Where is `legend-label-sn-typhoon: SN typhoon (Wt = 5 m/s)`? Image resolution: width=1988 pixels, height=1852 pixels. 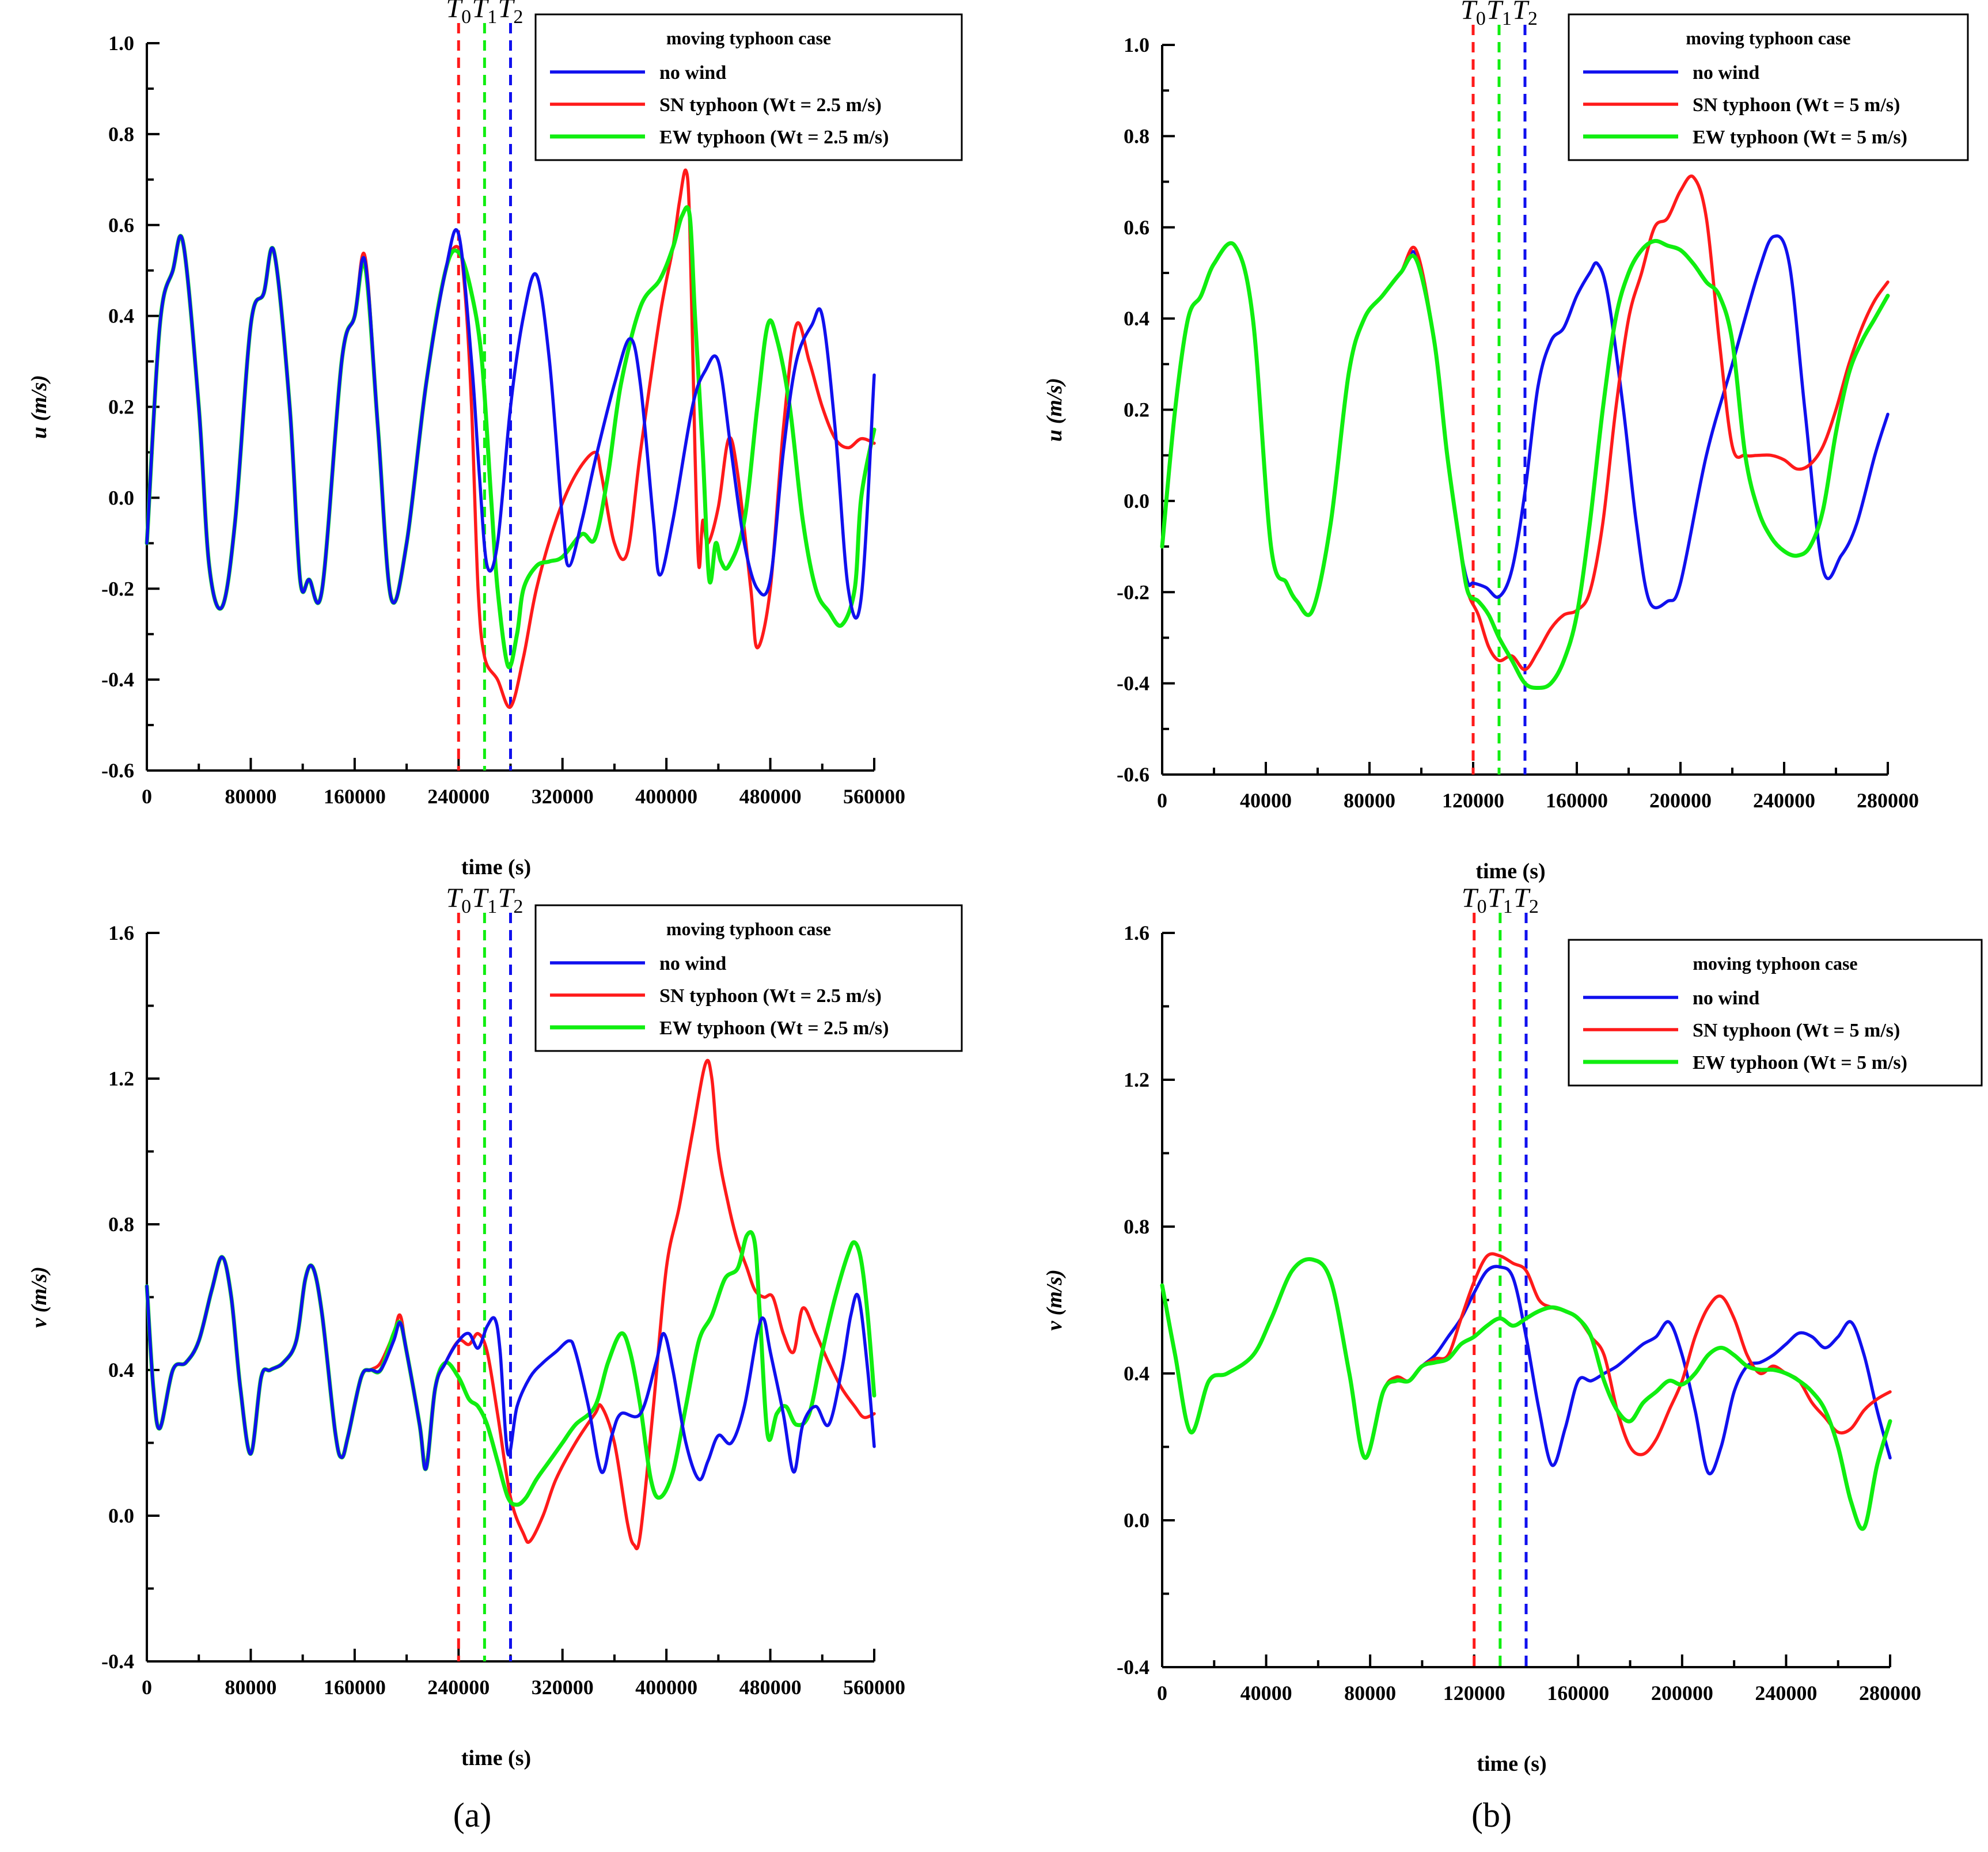
legend-label-sn-typhoon: SN typhoon (Wt = 5 m/s) is located at coordinates (1796, 1030).